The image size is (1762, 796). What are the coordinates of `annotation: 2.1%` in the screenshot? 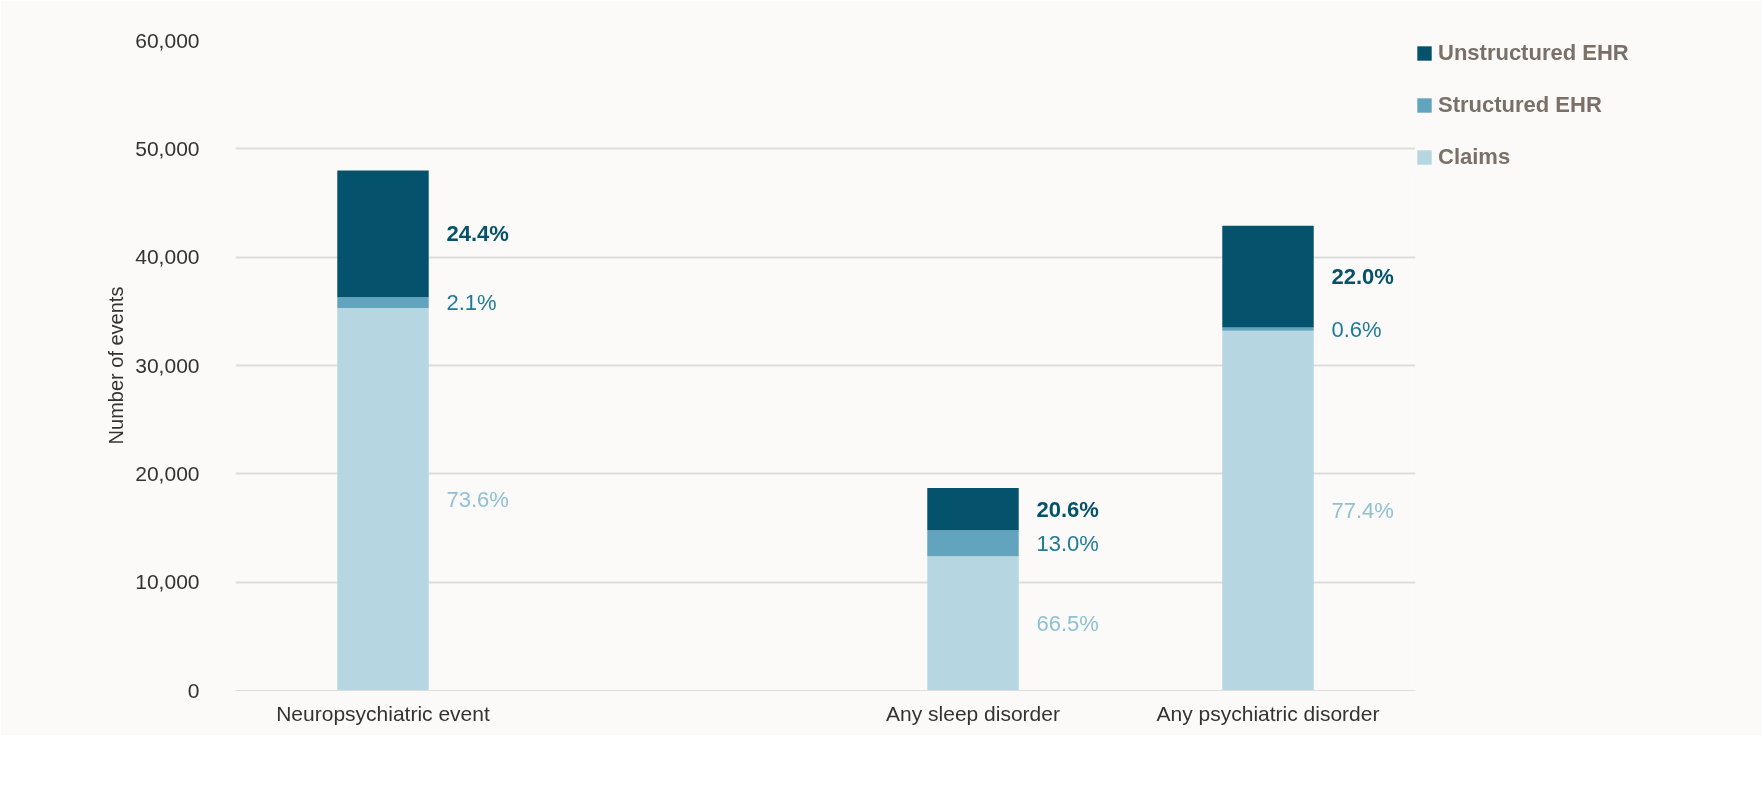 It's located at (471, 303).